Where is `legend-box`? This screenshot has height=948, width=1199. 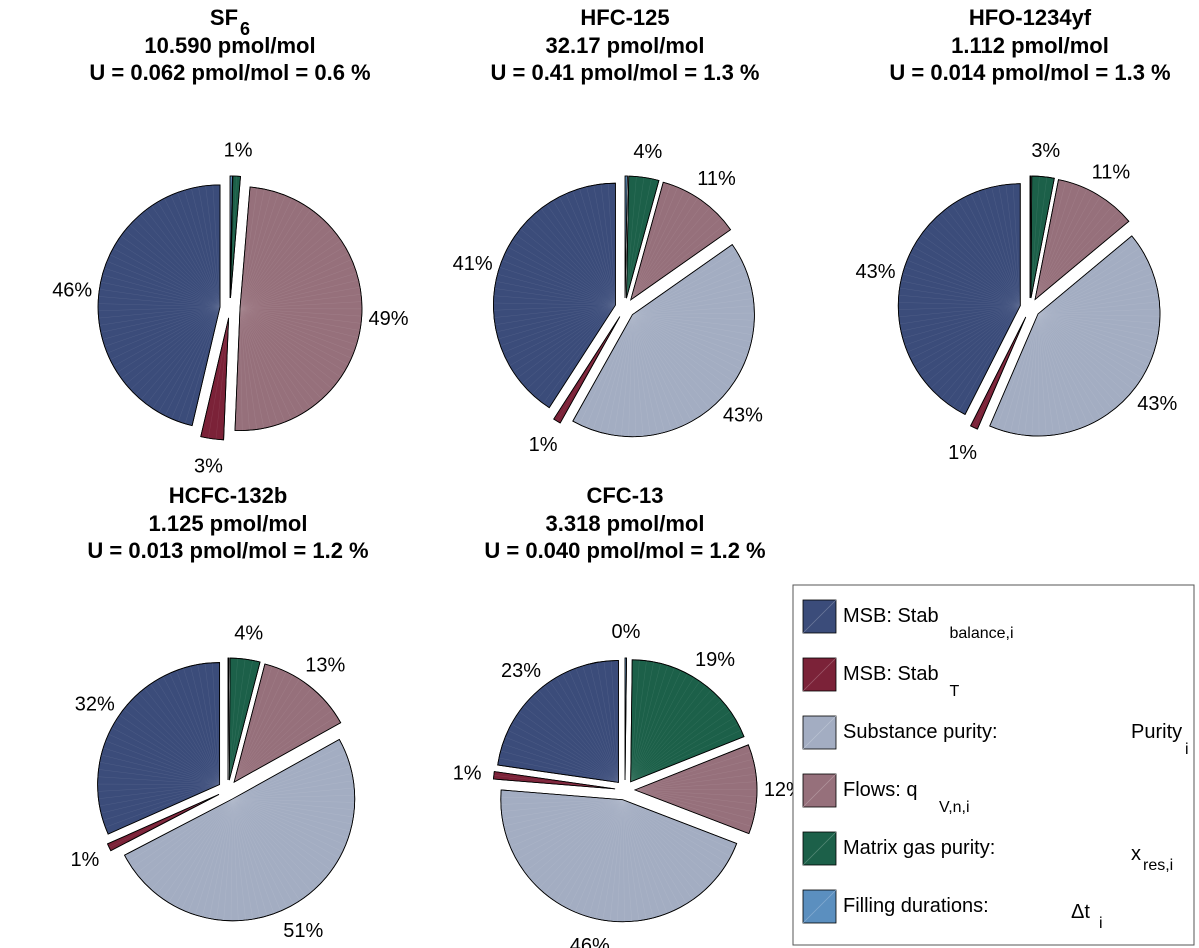 legend-box is located at coordinates (993, 765).